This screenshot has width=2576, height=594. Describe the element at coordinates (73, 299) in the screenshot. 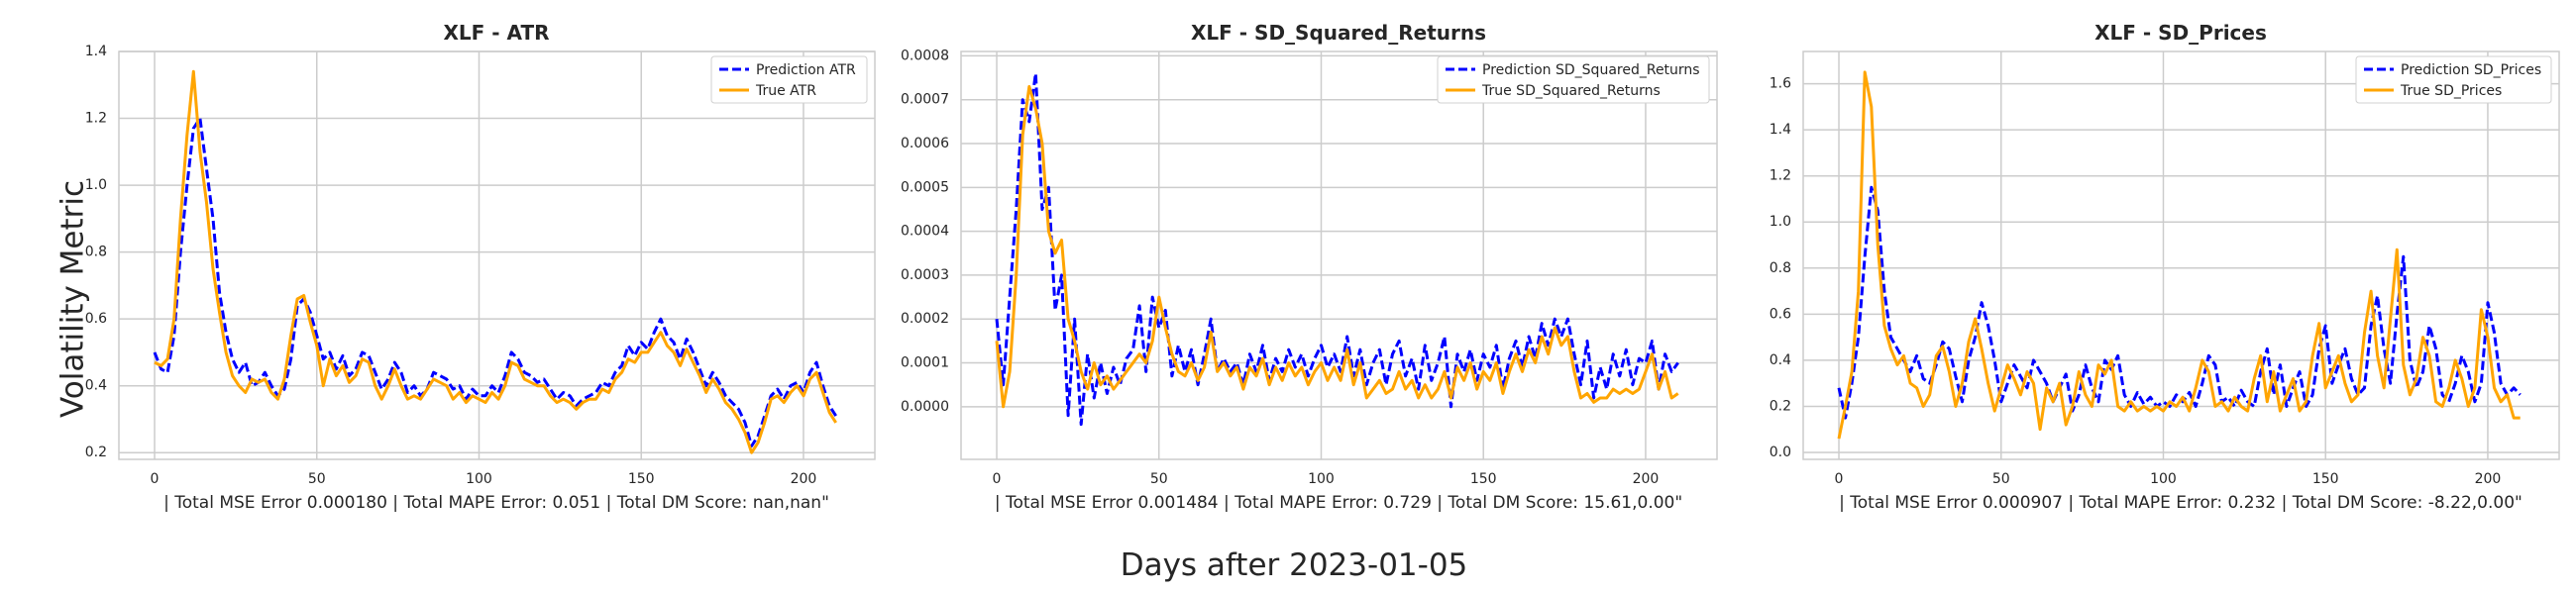

I see `figure-ylabel: Volatility Metric` at that location.